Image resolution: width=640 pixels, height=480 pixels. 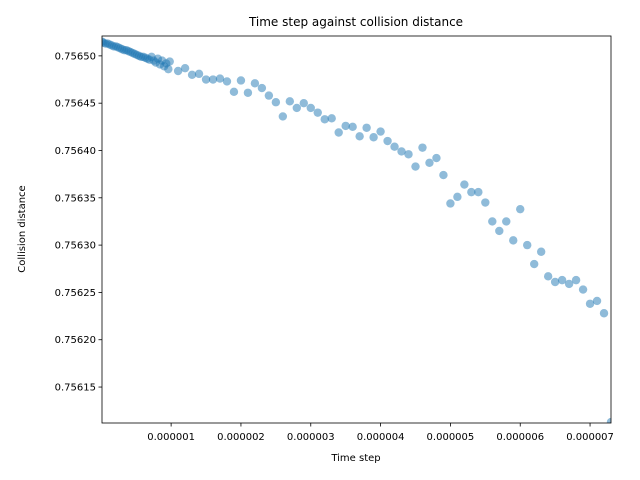 What do you see at coordinates (590, 437) in the screenshot?
I see `x-tick-label: 0.000007` at bounding box center [590, 437].